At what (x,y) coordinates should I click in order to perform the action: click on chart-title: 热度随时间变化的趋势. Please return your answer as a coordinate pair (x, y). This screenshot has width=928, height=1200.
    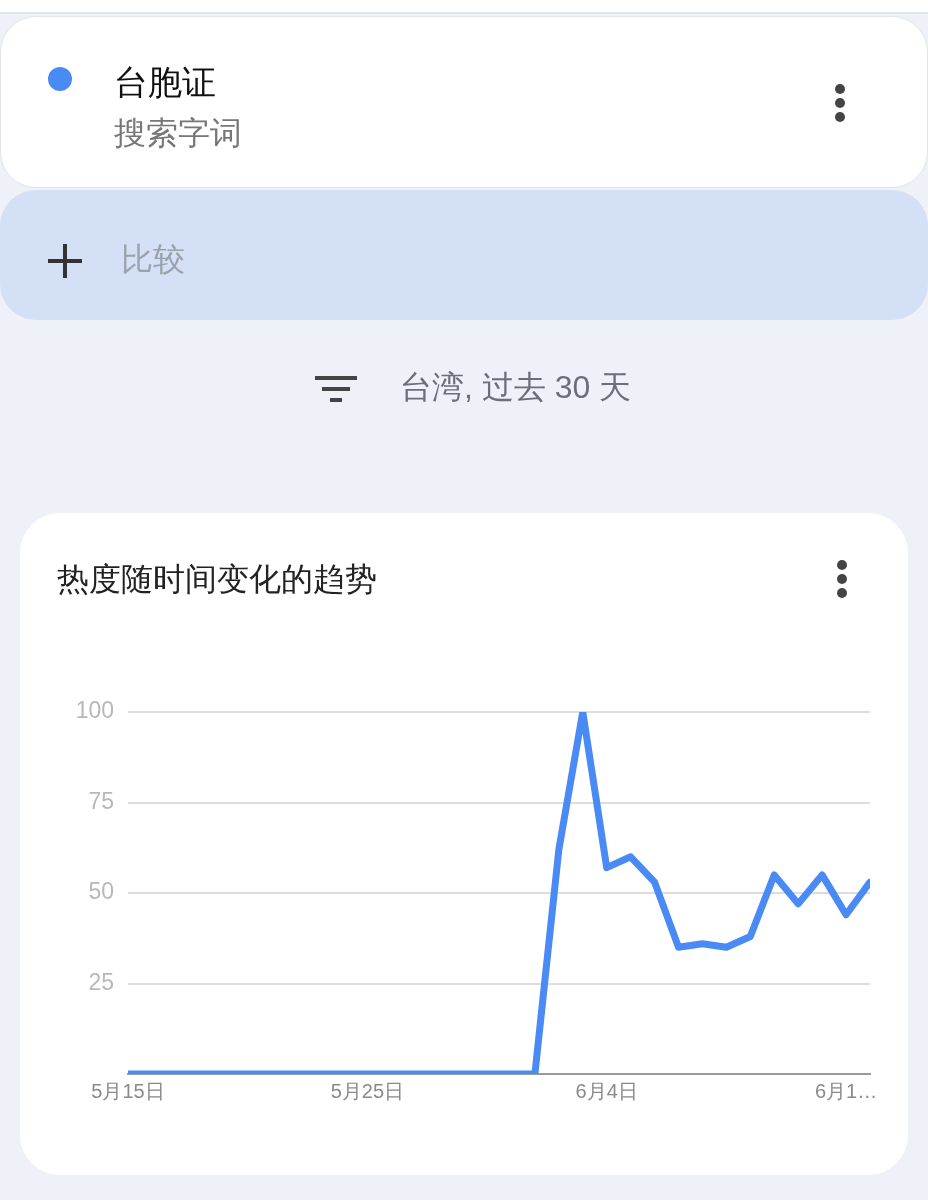
    Looking at the image, I should click on (217, 579).